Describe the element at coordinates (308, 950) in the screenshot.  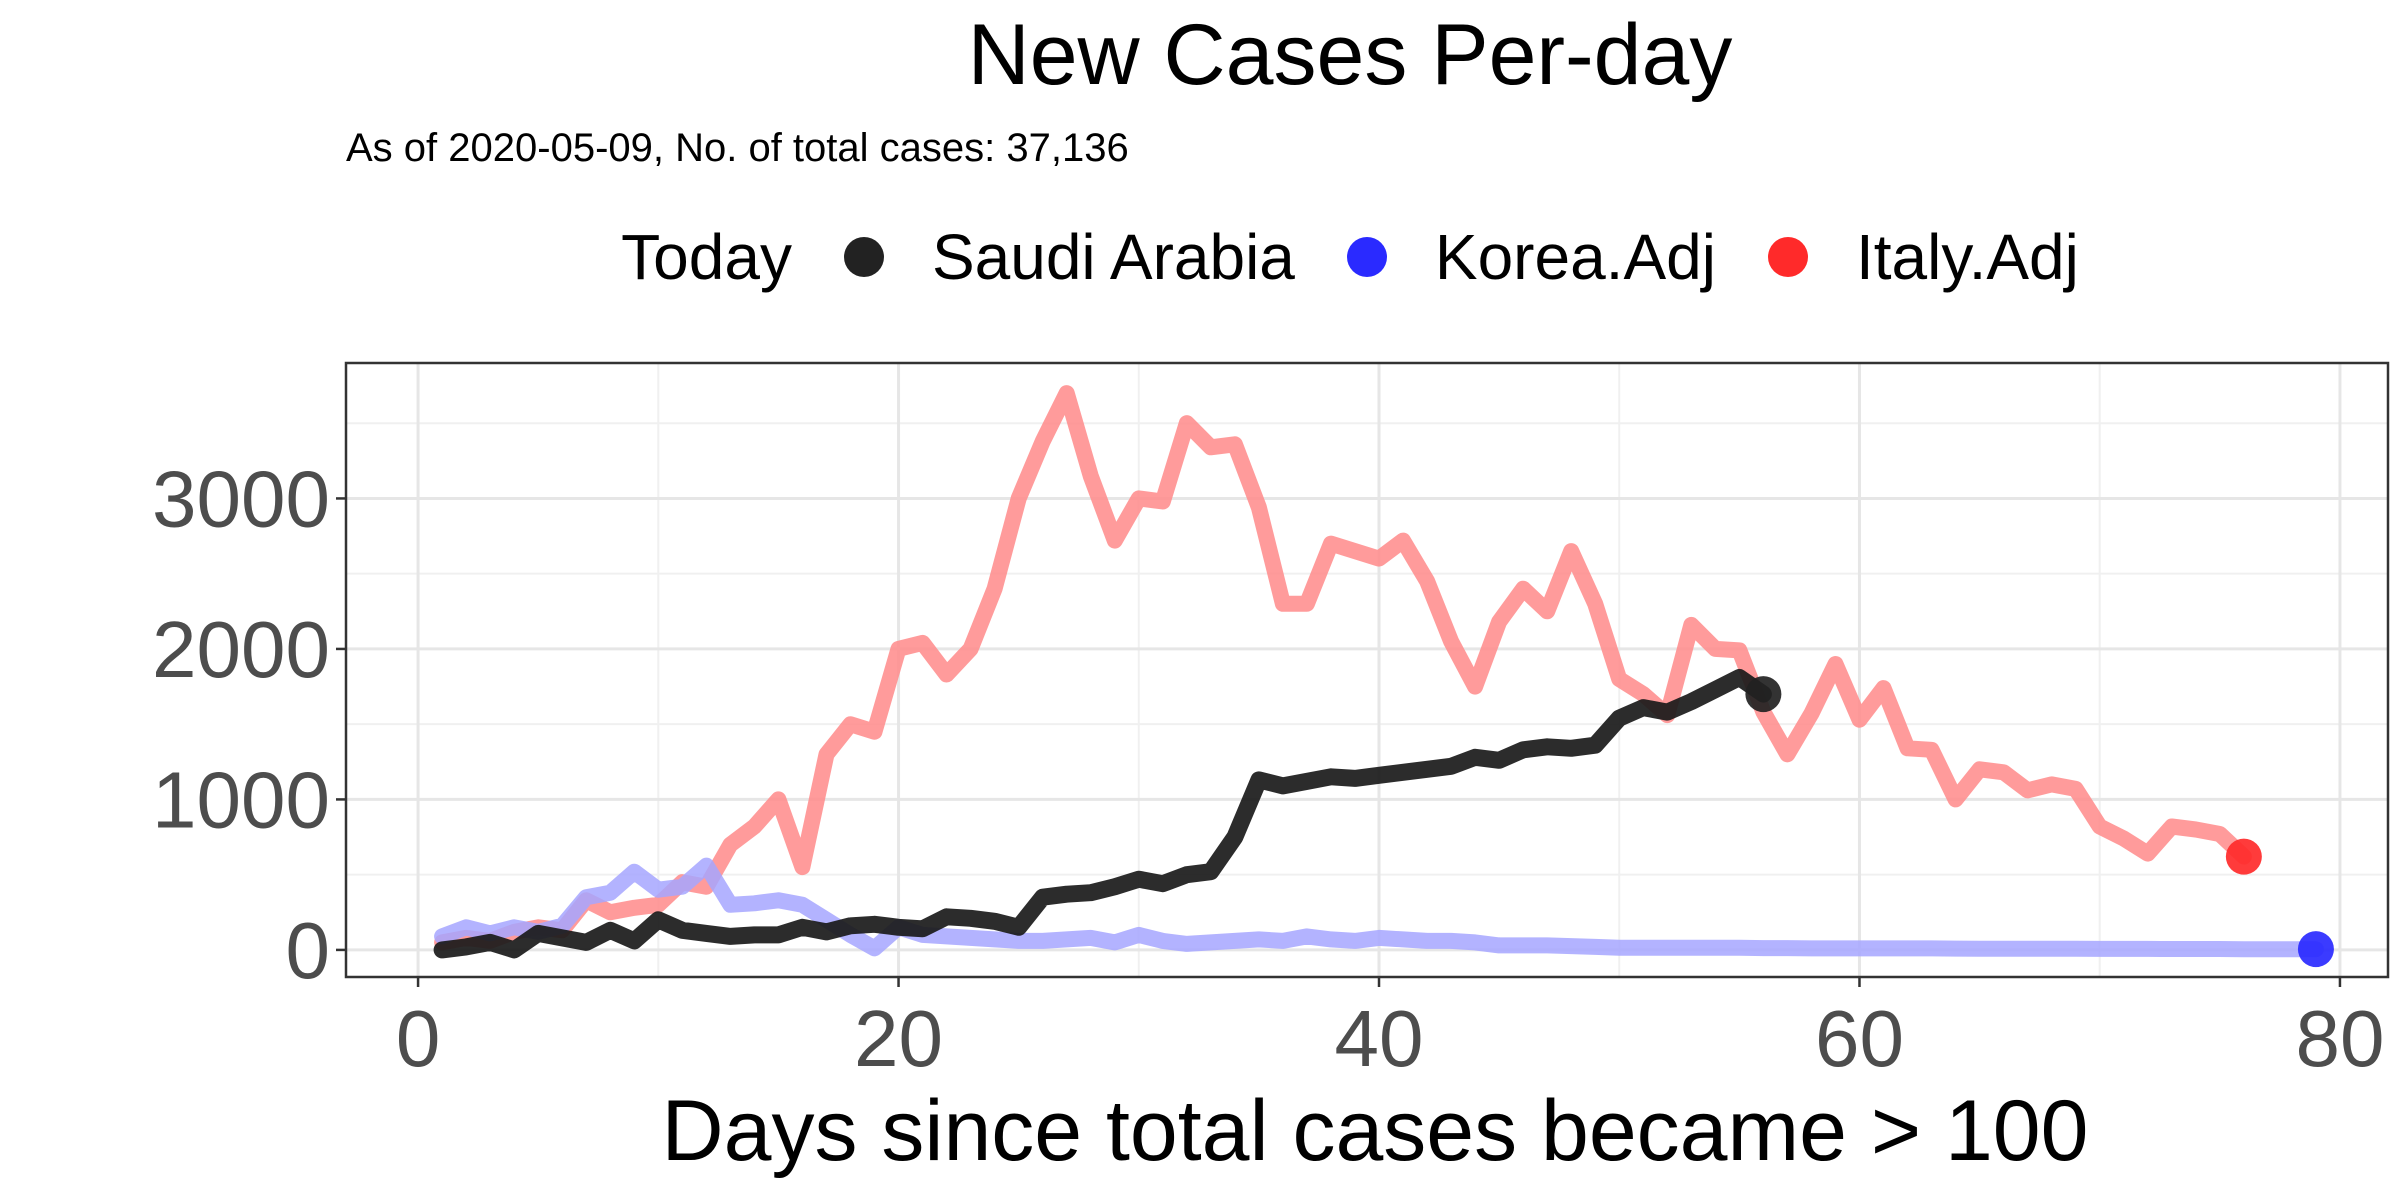
I see `y-tick-label: 0` at that location.